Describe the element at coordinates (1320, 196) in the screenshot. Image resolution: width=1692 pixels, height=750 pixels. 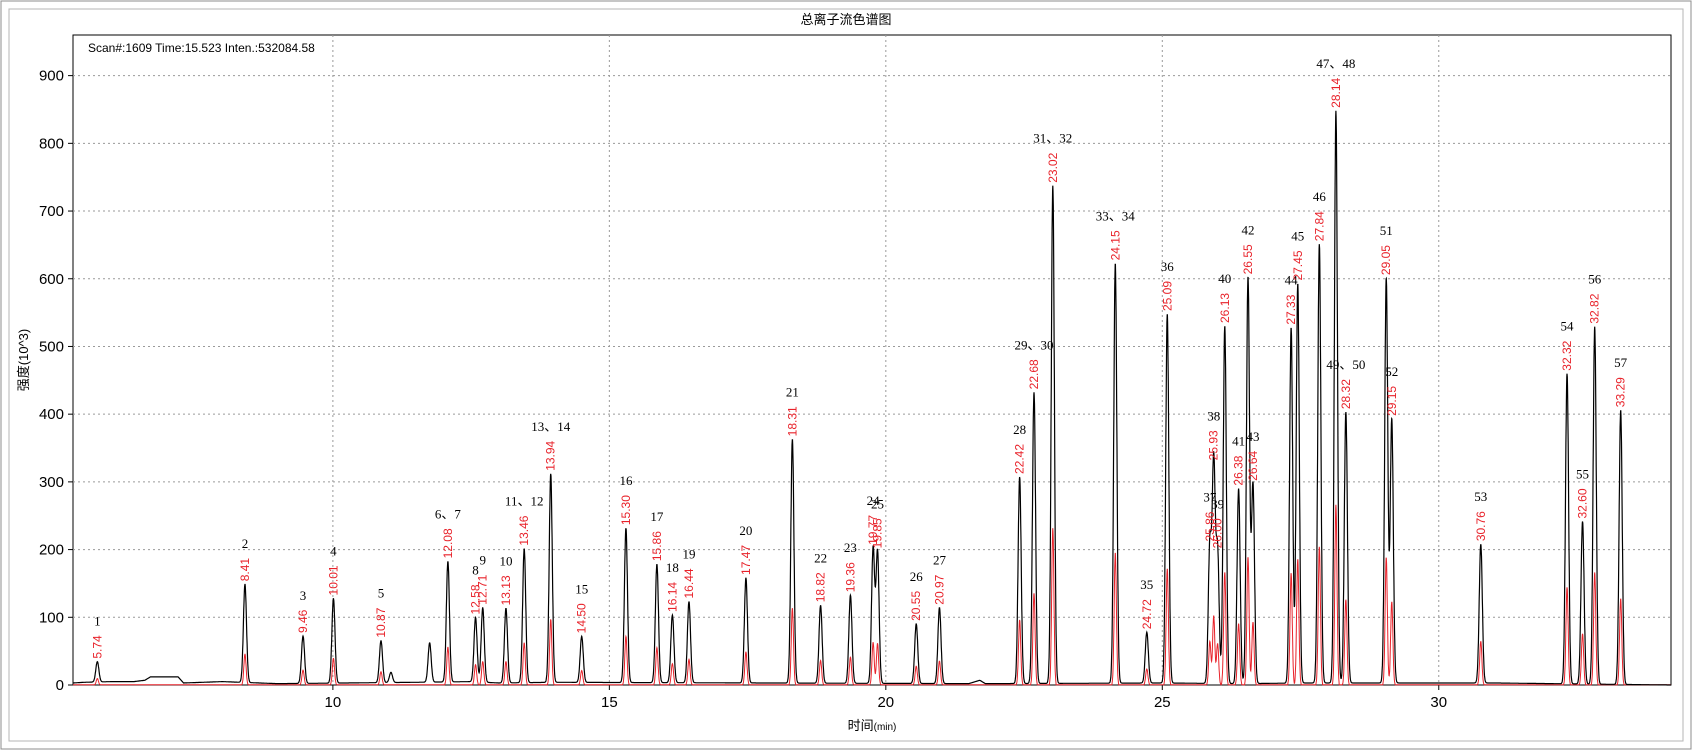
I see `peak-number-label: 46` at that location.